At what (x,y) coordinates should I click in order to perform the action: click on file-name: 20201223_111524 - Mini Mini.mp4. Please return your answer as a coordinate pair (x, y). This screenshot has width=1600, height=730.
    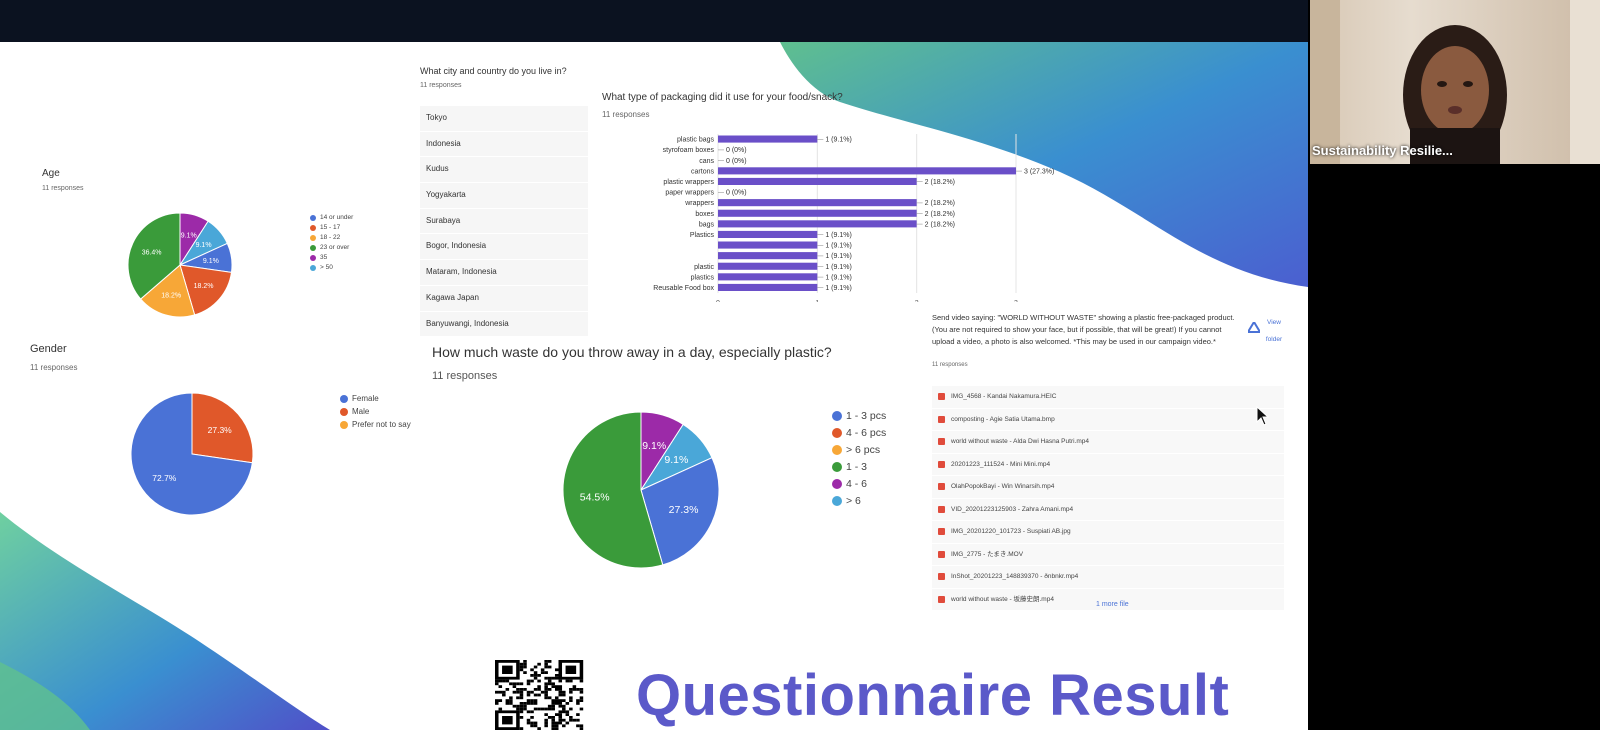
    Looking at the image, I should click on (1001, 464).